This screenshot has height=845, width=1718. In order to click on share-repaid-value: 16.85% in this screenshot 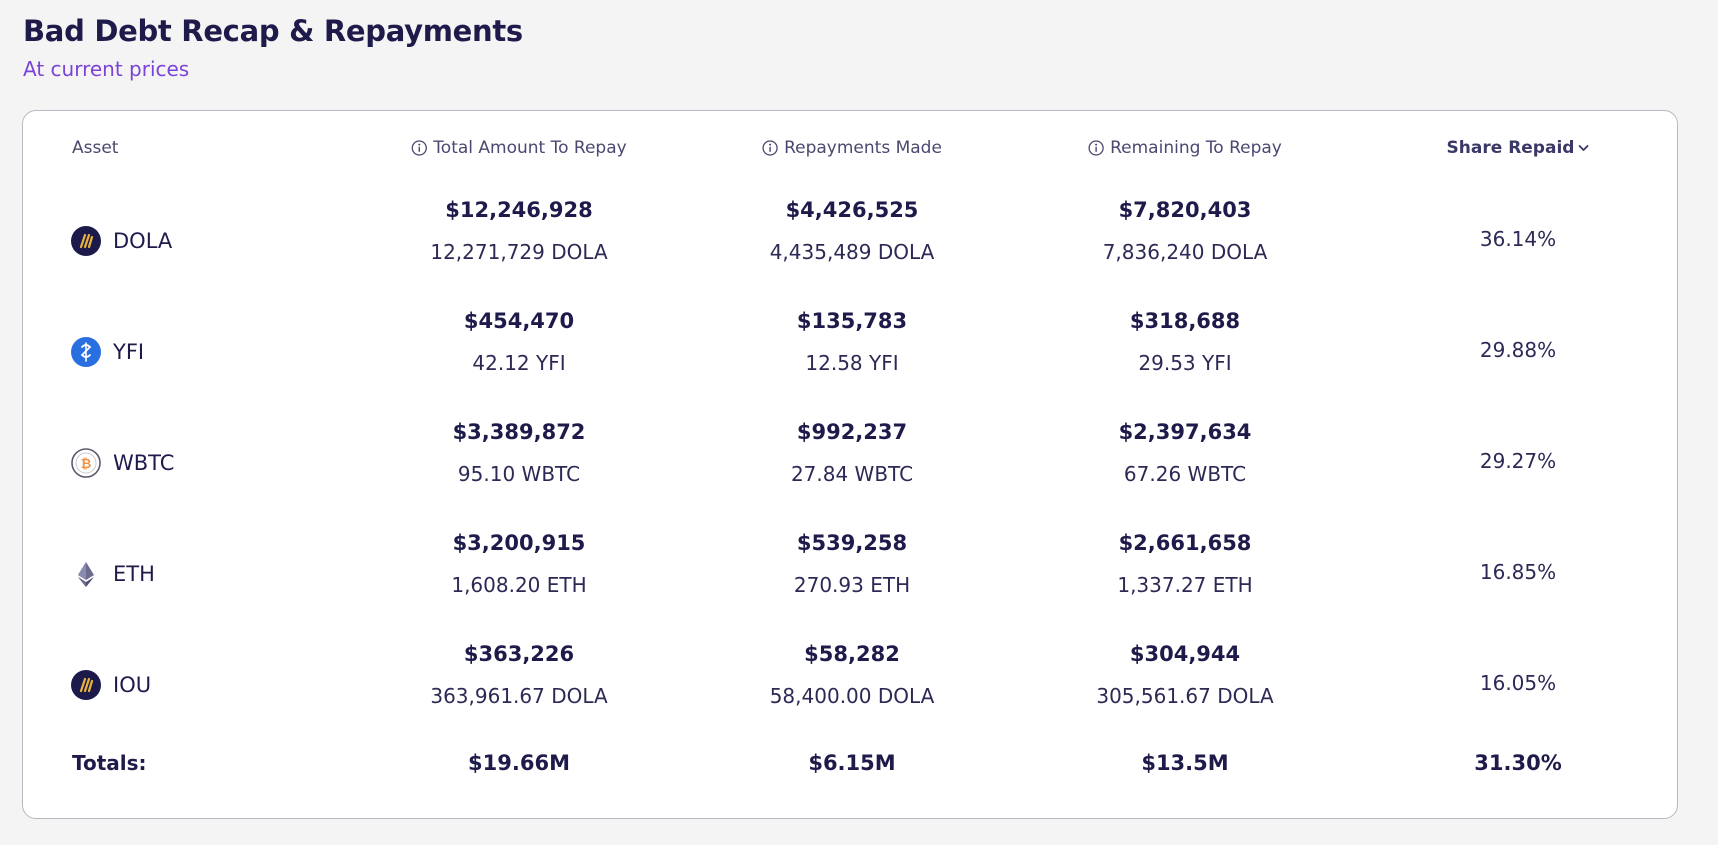, I will do `click(1518, 572)`.